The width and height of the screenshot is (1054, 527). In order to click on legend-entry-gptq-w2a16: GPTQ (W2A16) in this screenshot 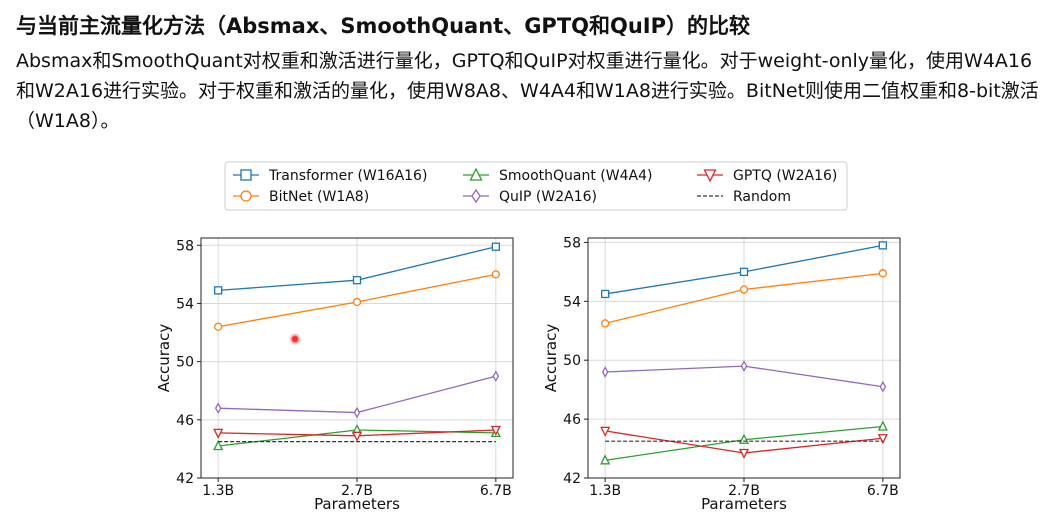, I will do `click(767, 176)`.